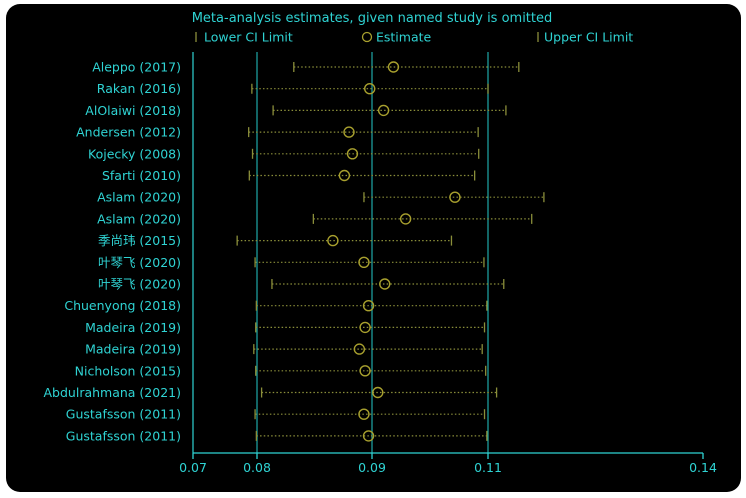  I want to click on study-label: Andersen (2012), so click(128, 132).